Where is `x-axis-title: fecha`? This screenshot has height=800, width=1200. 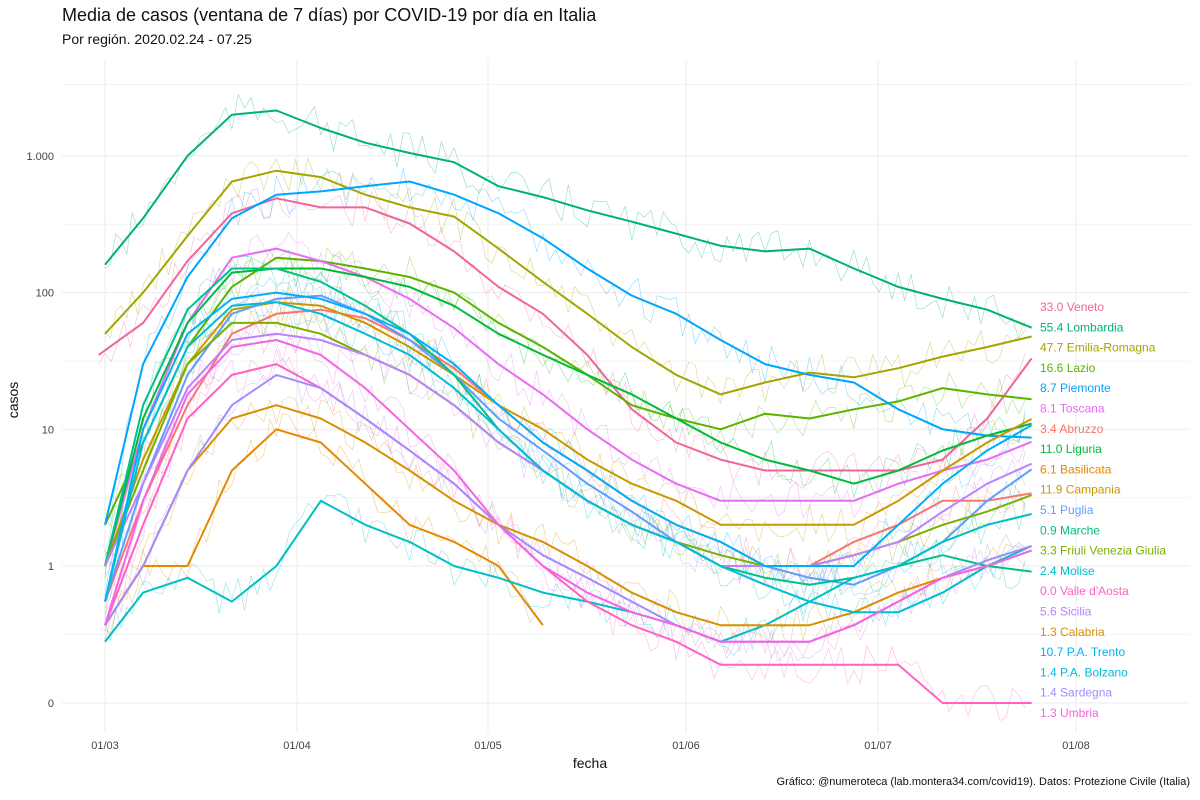 x-axis-title: fecha is located at coordinates (590, 763).